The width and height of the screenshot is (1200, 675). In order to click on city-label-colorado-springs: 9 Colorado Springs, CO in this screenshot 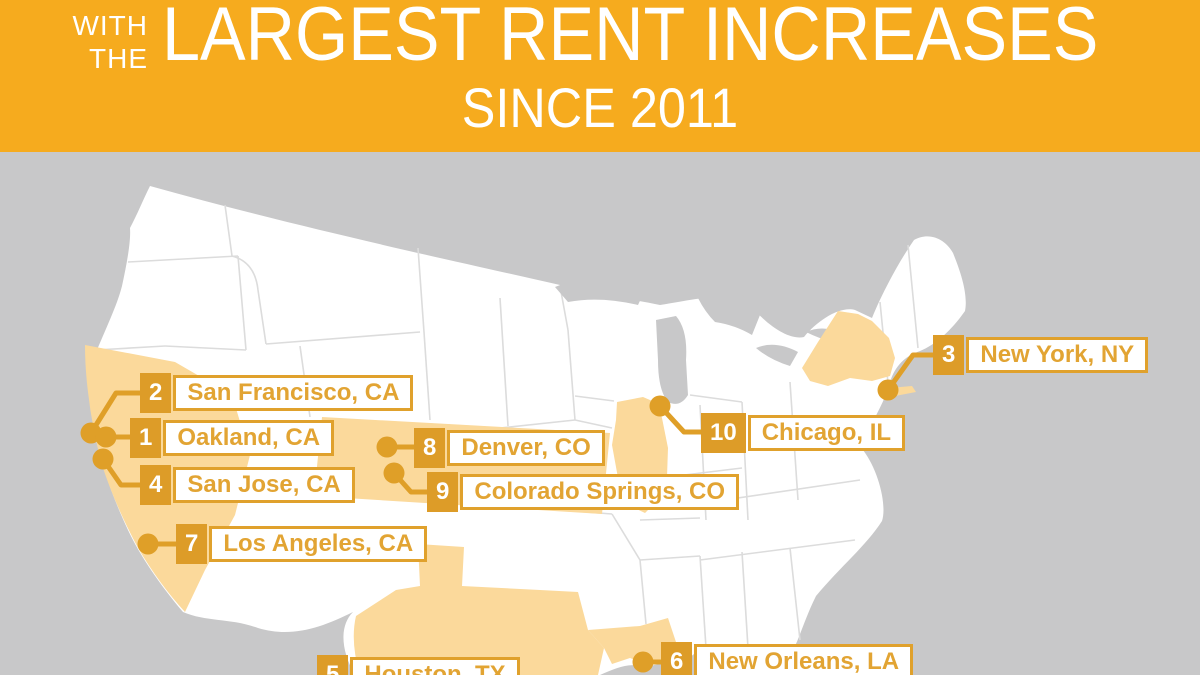, I will do `click(583, 492)`.